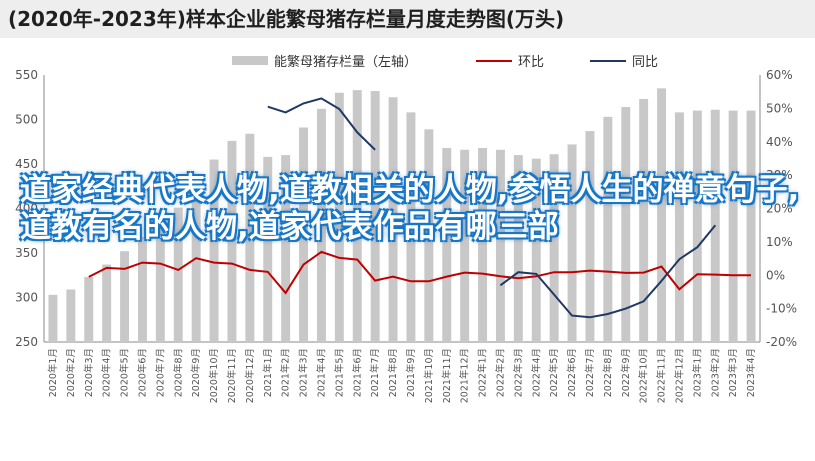 The image size is (815, 461). Describe the element at coordinates (775, 275) in the screenshot. I see `y-right-tick-label: 0%` at that location.